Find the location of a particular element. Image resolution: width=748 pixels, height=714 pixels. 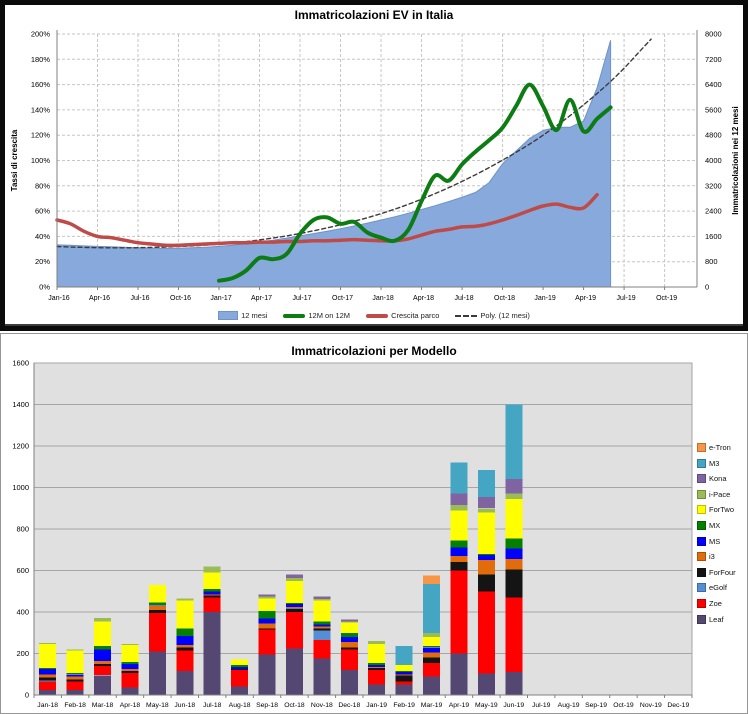

svg-text: Oct-19 is located at coordinates (623, 705).